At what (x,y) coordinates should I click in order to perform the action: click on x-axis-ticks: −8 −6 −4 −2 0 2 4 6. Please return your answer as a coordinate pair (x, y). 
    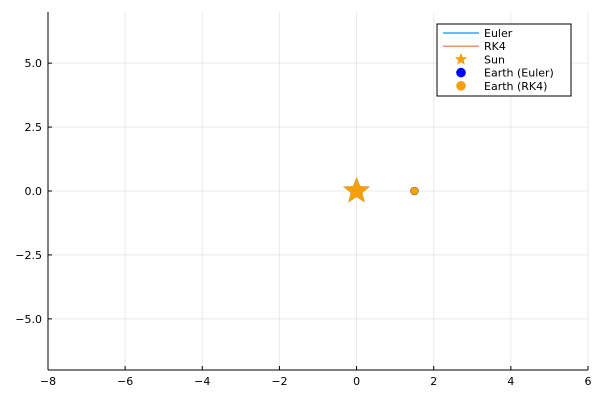
    Looking at the image, I should click on (316, 377).